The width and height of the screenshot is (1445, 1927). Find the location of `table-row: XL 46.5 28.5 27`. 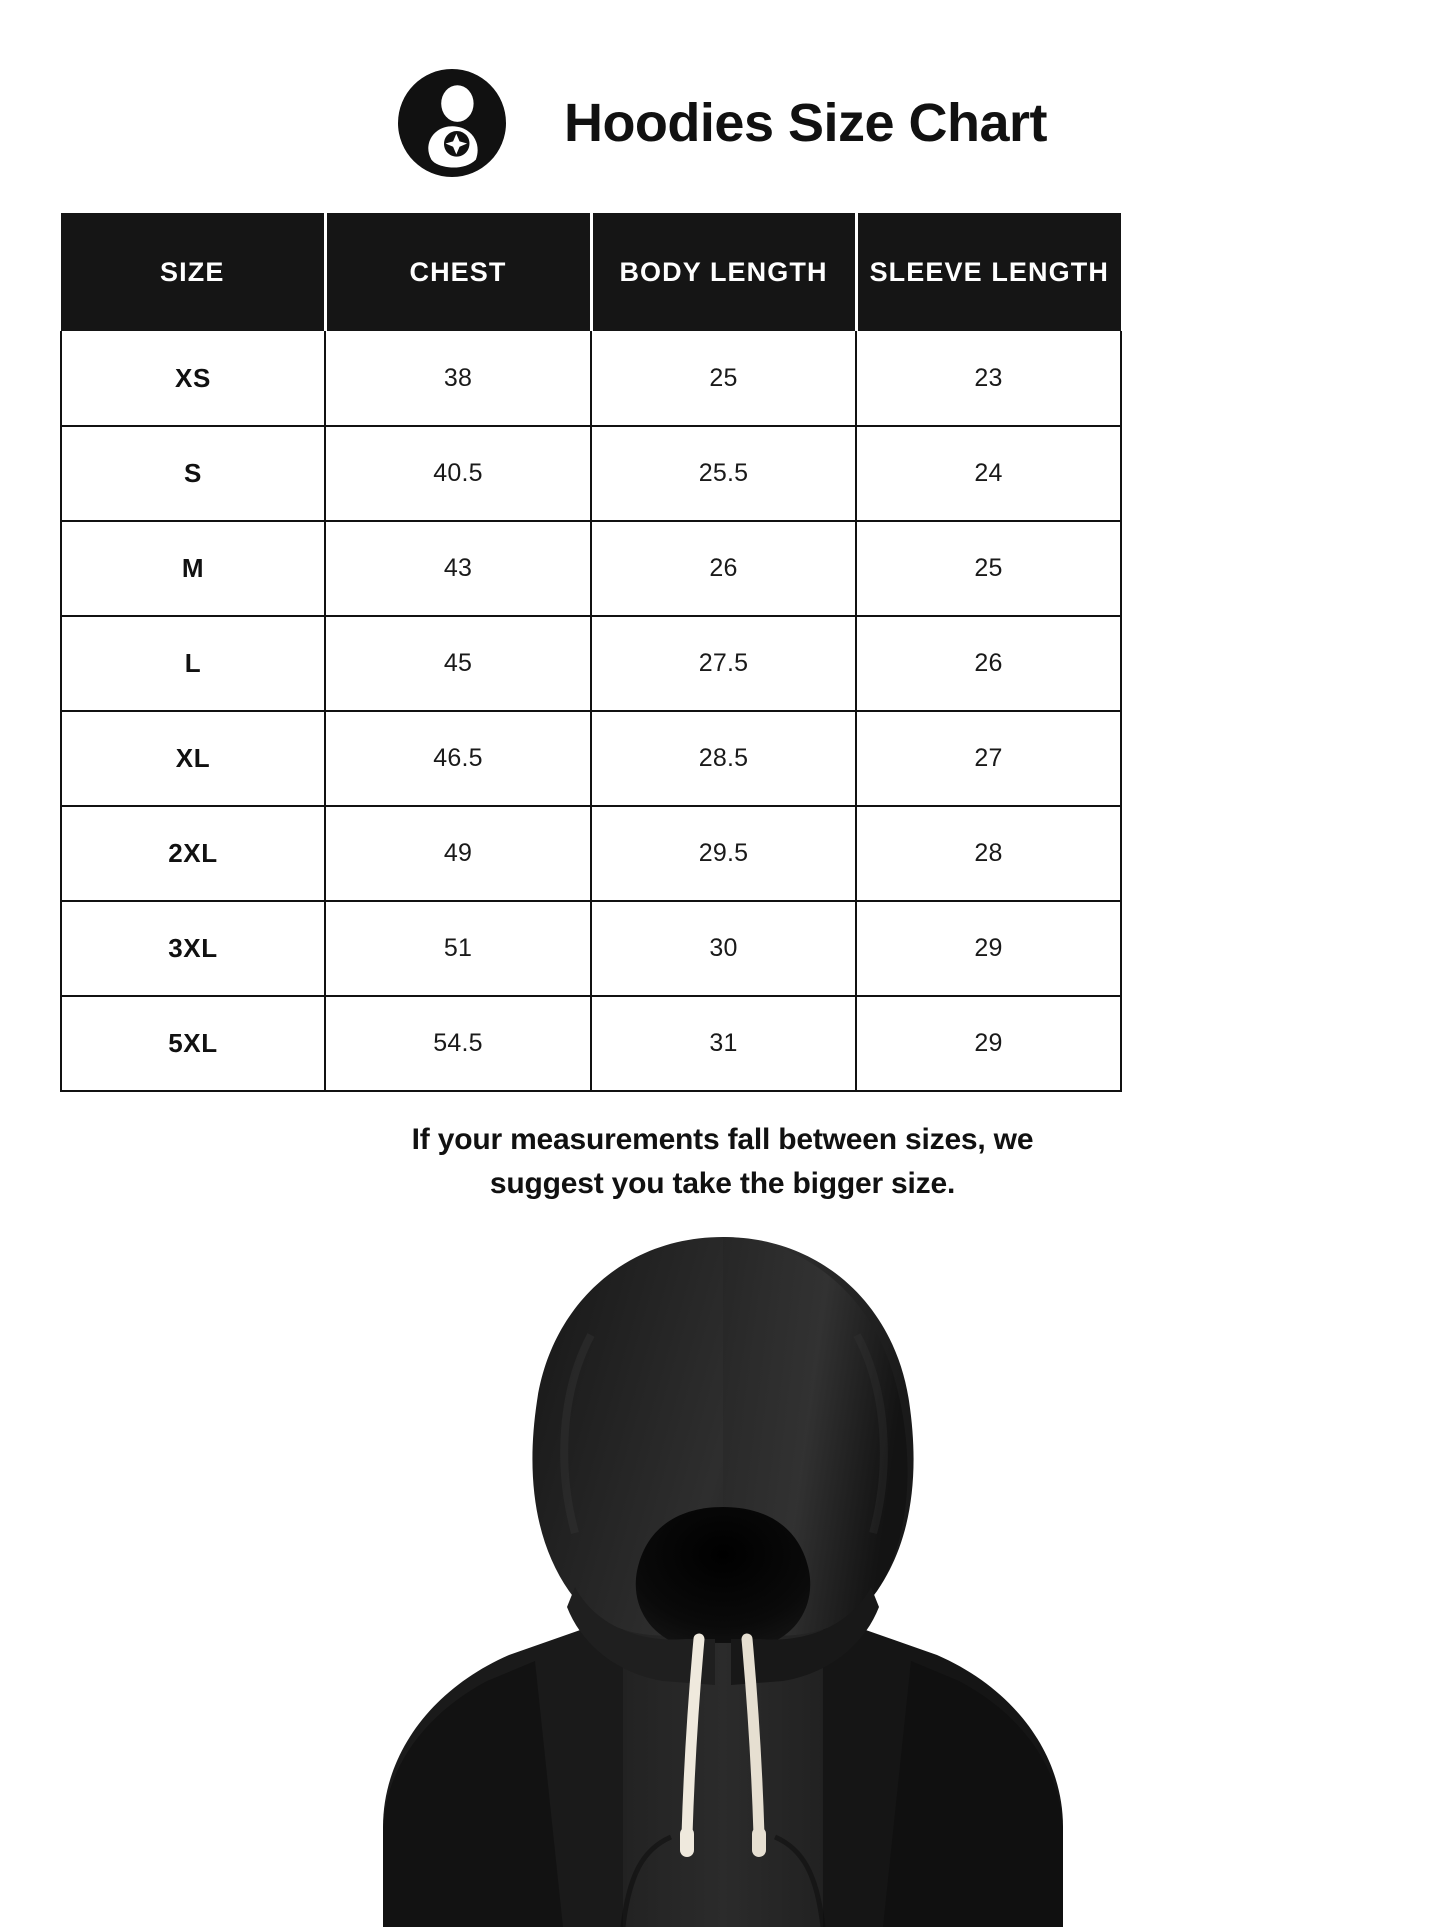

table-row: XL 46.5 28.5 27 is located at coordinates (591, 758).